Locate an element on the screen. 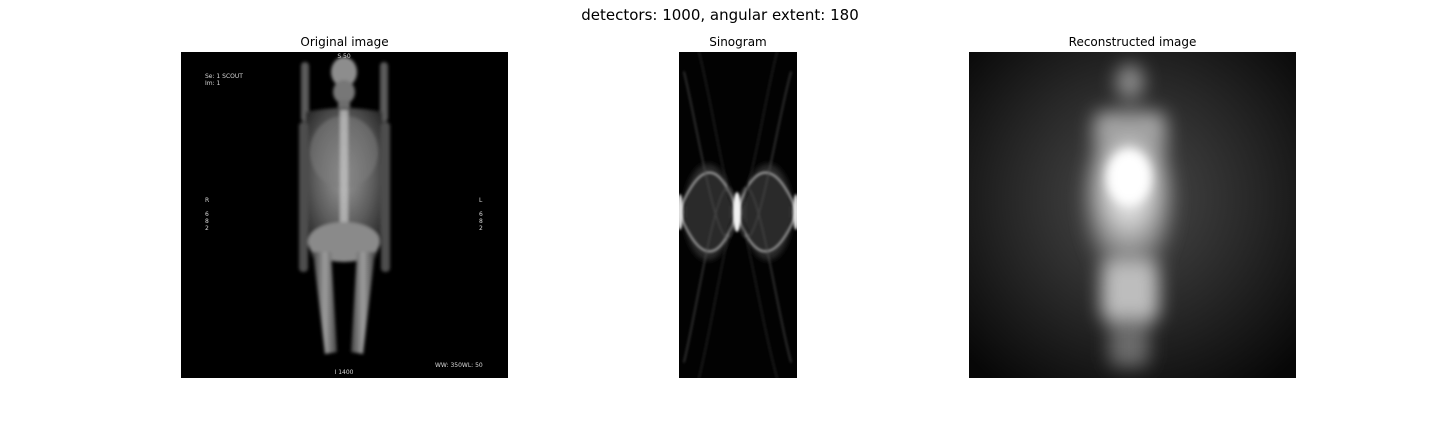  overlay-right-num-2: 8 is located at coordinates (481, 221).